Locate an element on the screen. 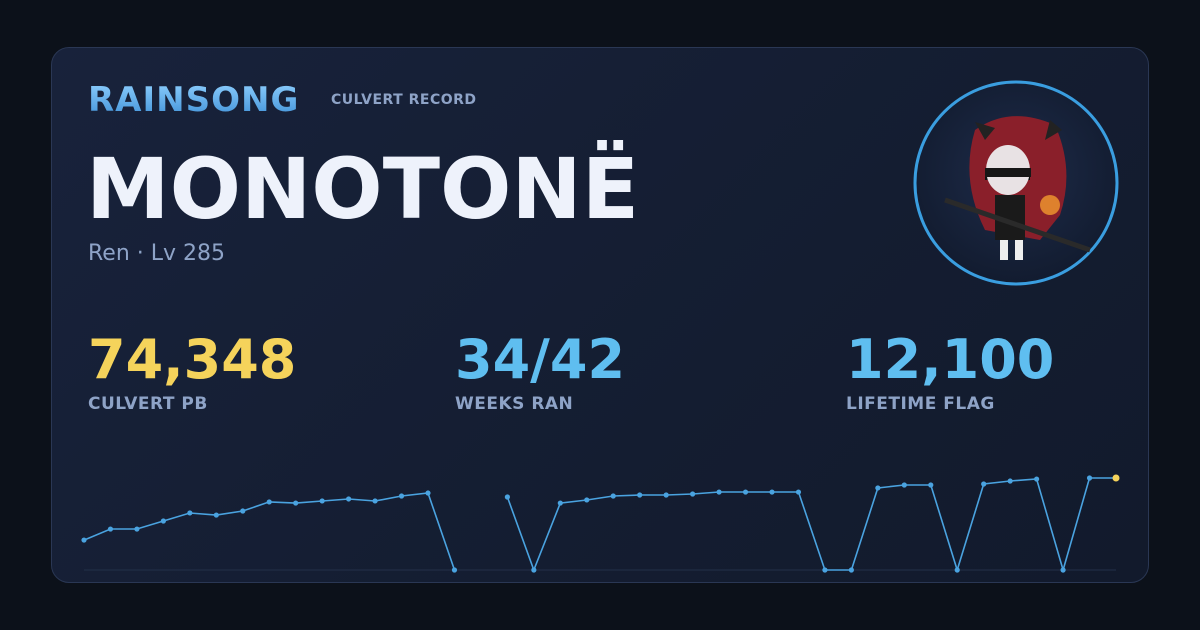  character-name: MONOTONË is located at coordinates (363, 189).